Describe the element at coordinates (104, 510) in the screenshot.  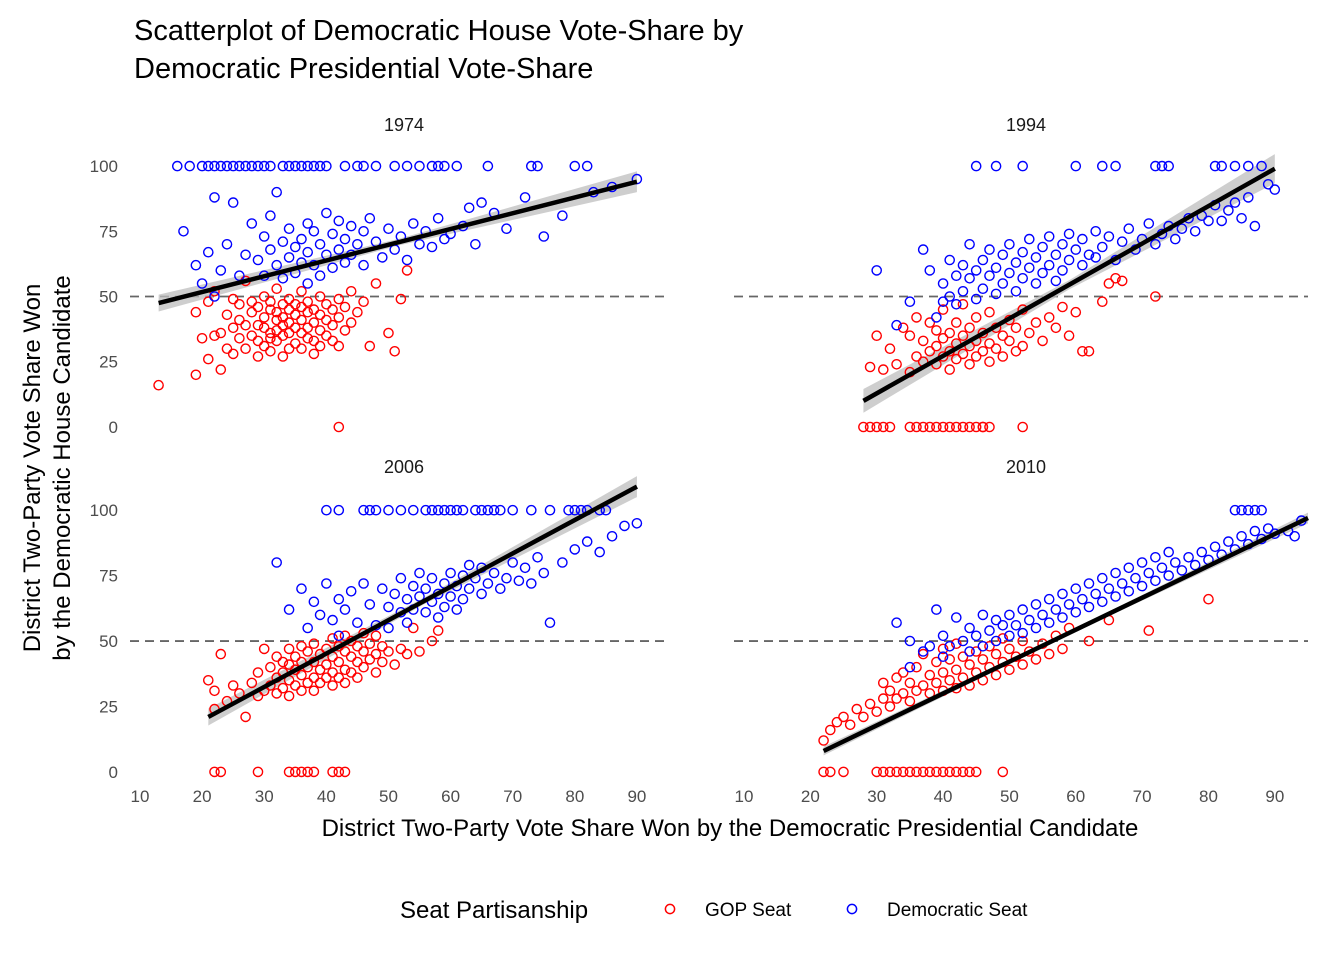
I see `y-tick-label: 100` at that location.